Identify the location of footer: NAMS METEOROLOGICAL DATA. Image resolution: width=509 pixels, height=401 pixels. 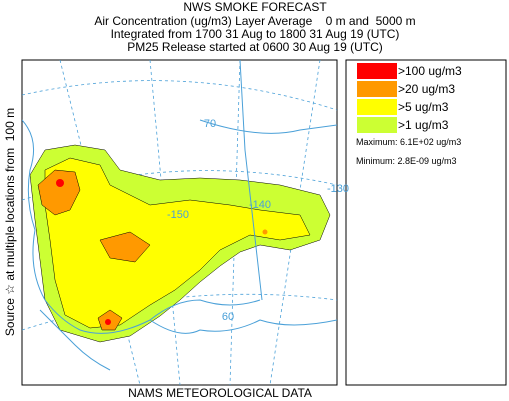
(220, 393).